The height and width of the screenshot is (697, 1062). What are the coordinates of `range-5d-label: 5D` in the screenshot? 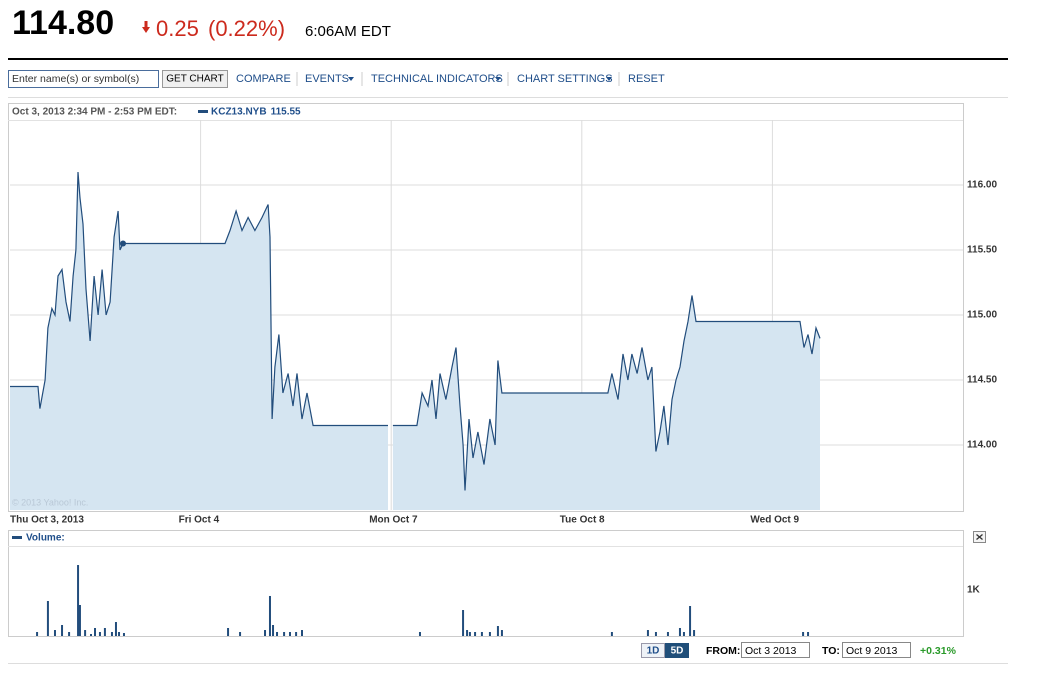 It's located at (677, 651).